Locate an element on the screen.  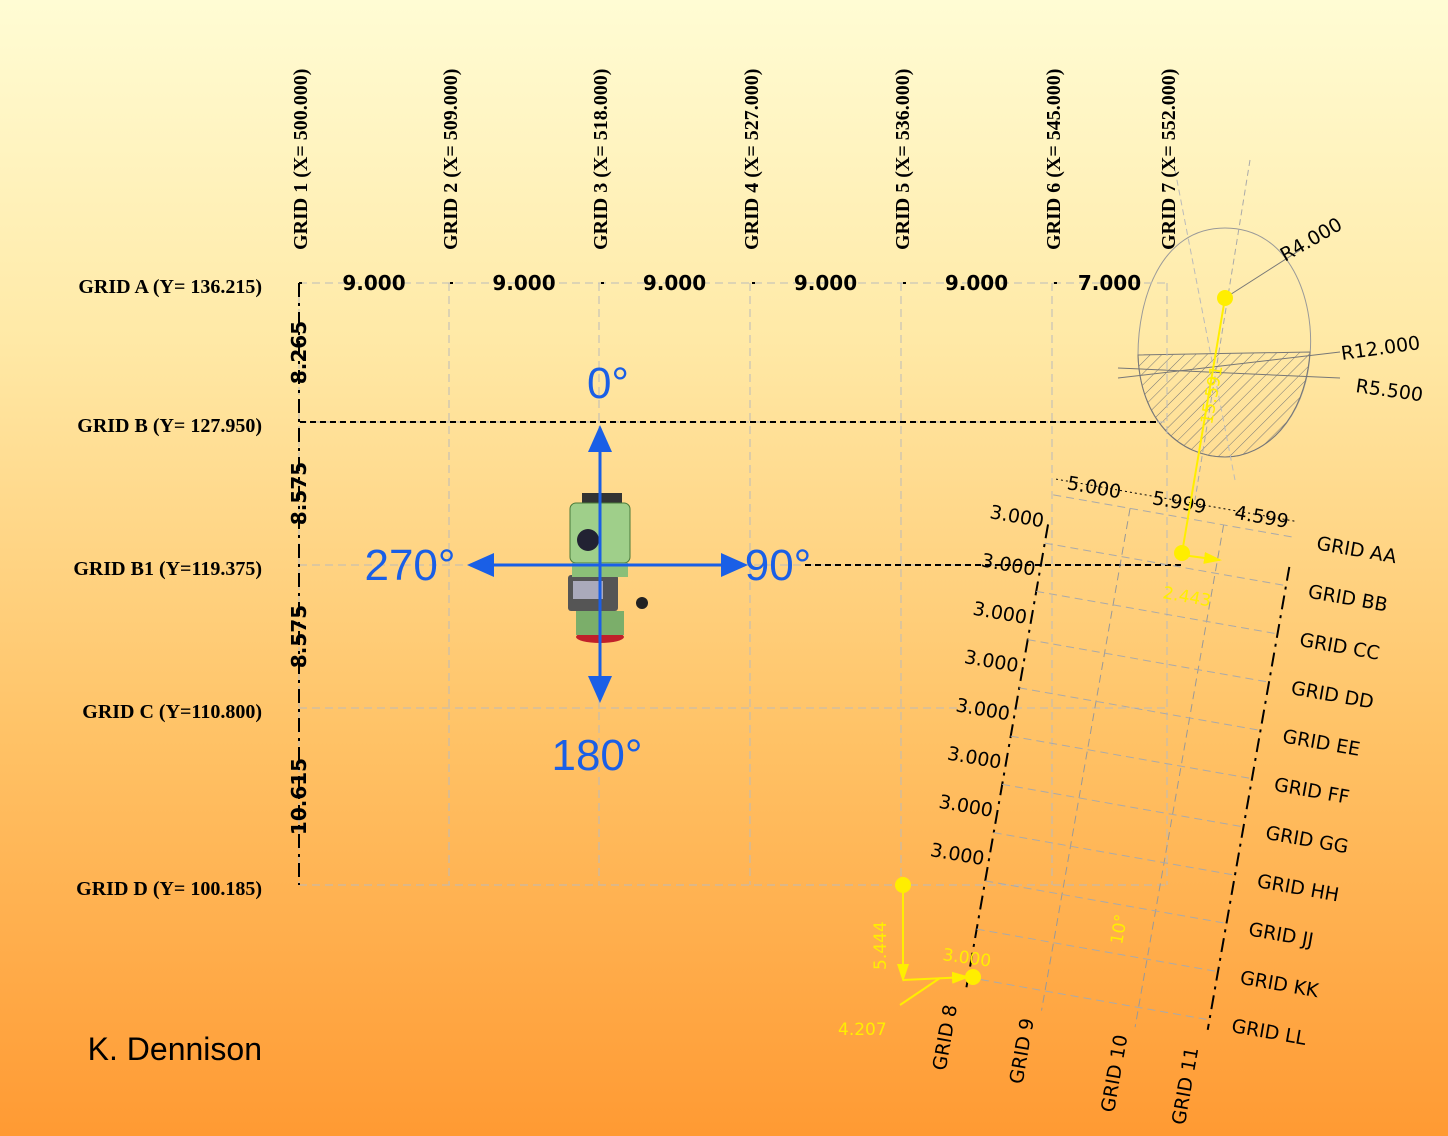
row-spacing: 8.265 is located at coordinates (299, 352).